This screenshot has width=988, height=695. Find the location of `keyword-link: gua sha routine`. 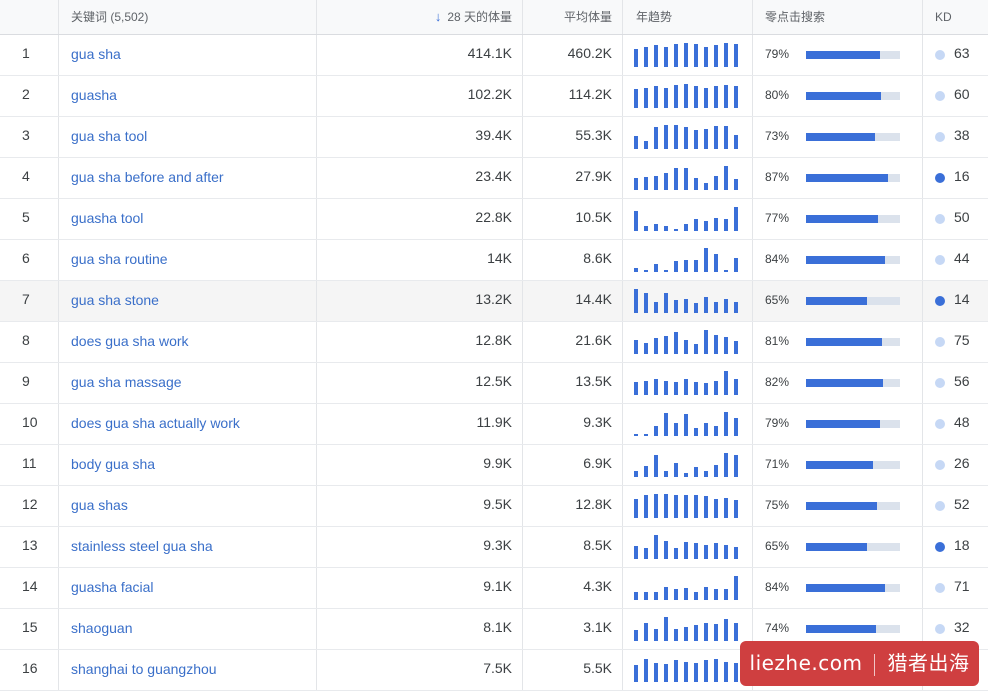

keyword-link: gua sha routine is located at coordinates (119, 259).